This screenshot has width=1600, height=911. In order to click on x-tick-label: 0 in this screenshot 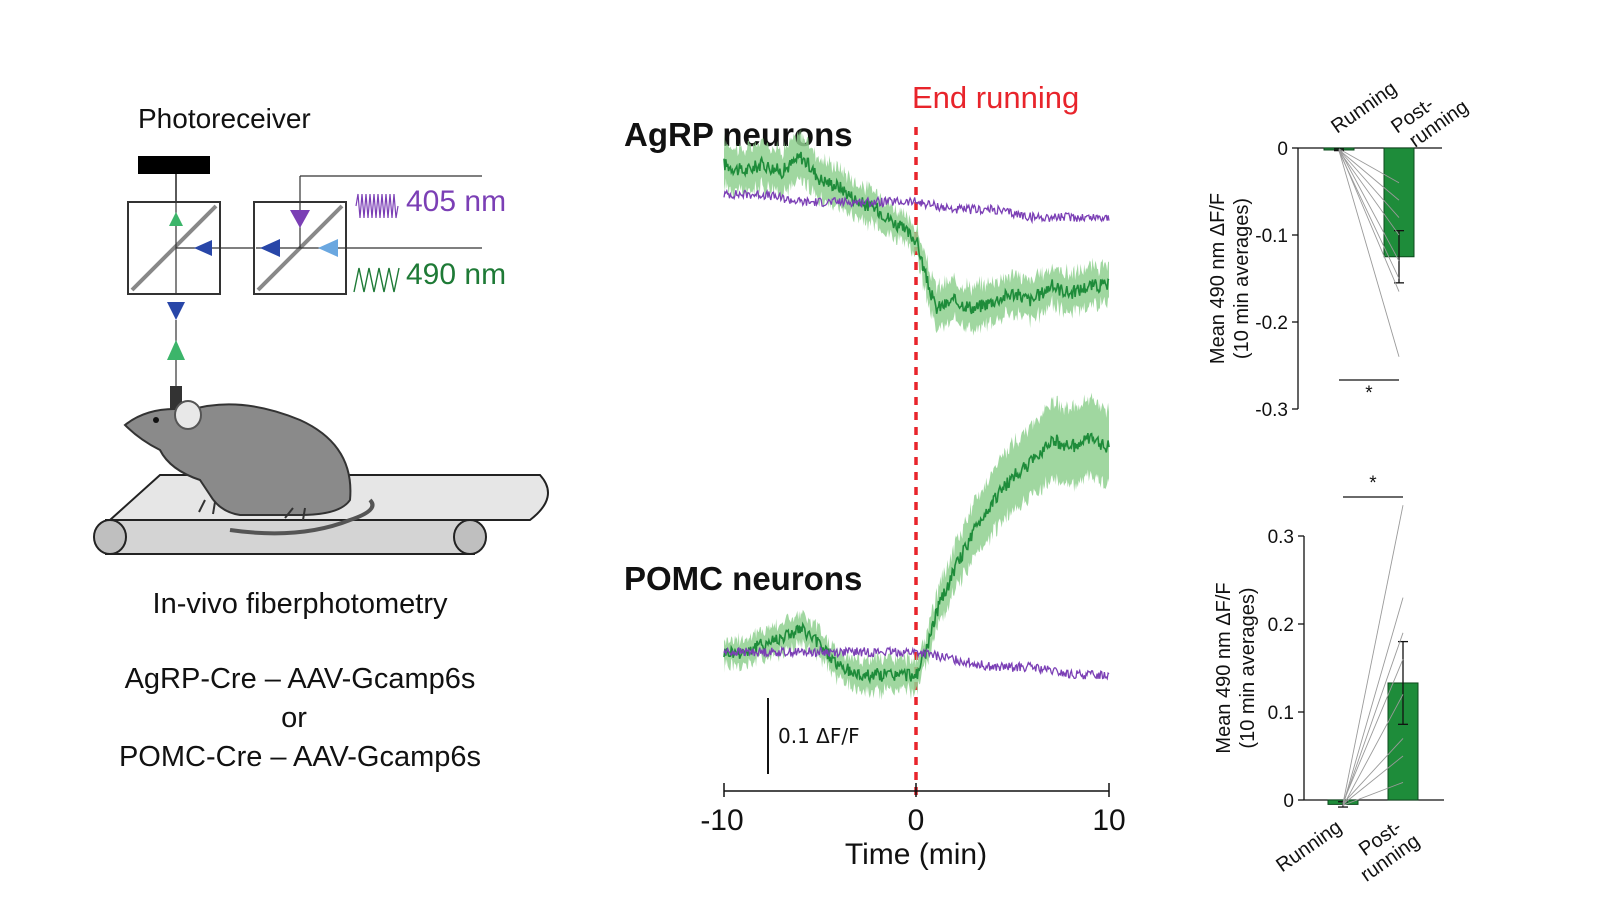, I will do `click(916, 820)`.